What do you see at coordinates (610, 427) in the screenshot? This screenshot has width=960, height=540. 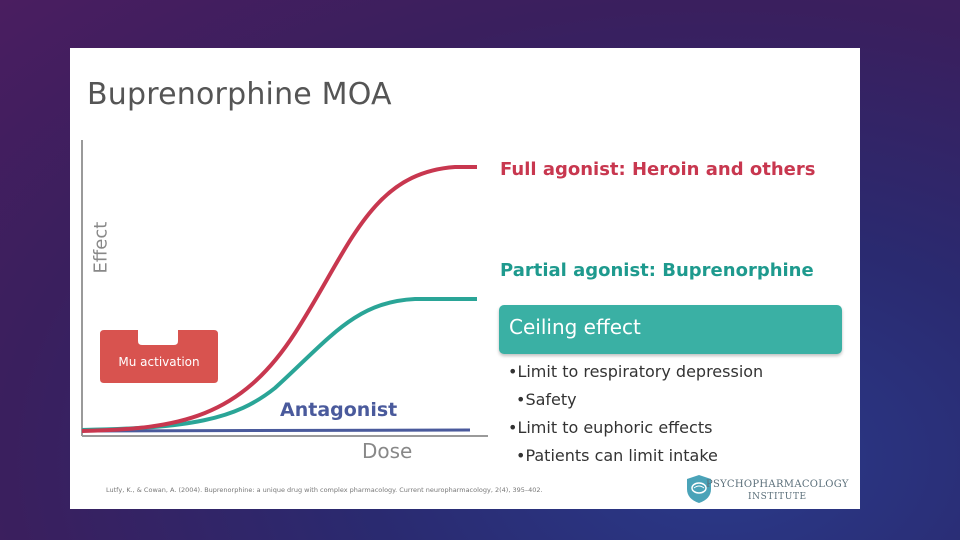 I see `bullet-item: •Limit to euphoric effects` at bounding box center [610, 427].